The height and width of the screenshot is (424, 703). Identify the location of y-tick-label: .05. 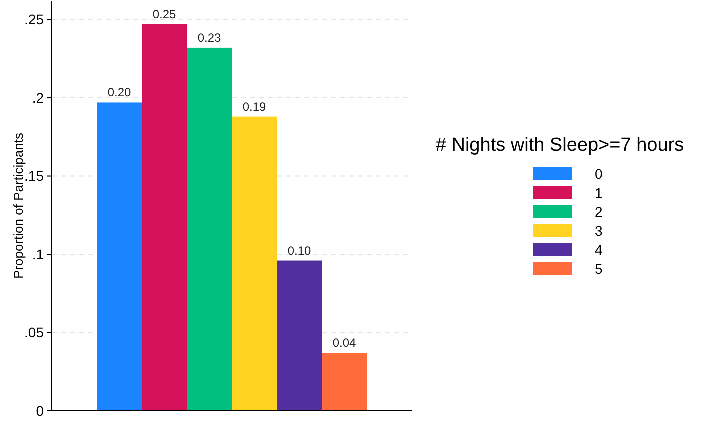
(34, 332).